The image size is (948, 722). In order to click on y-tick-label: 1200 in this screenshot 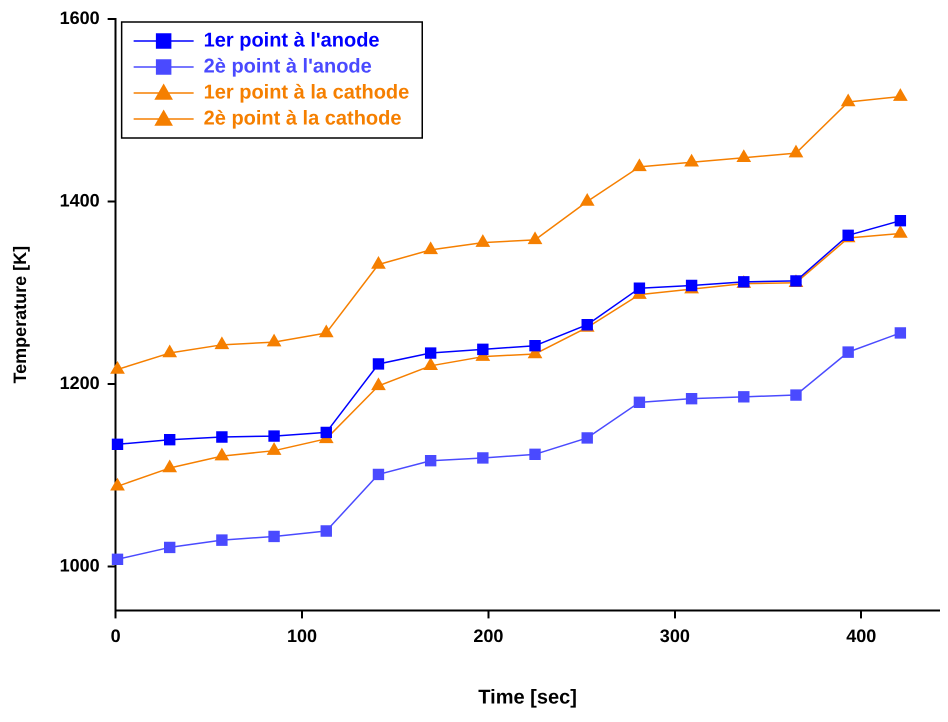, I will do `click(80, 383)`.